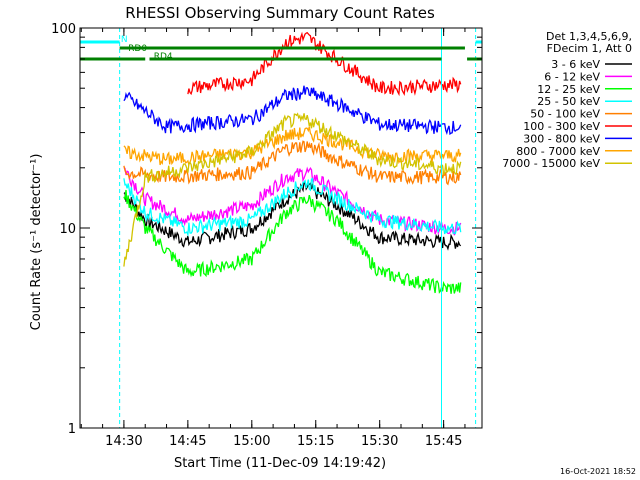 This screenshot has width=640, height=480. I want to click on x-tick-label: 15:45, so click(443, 441).